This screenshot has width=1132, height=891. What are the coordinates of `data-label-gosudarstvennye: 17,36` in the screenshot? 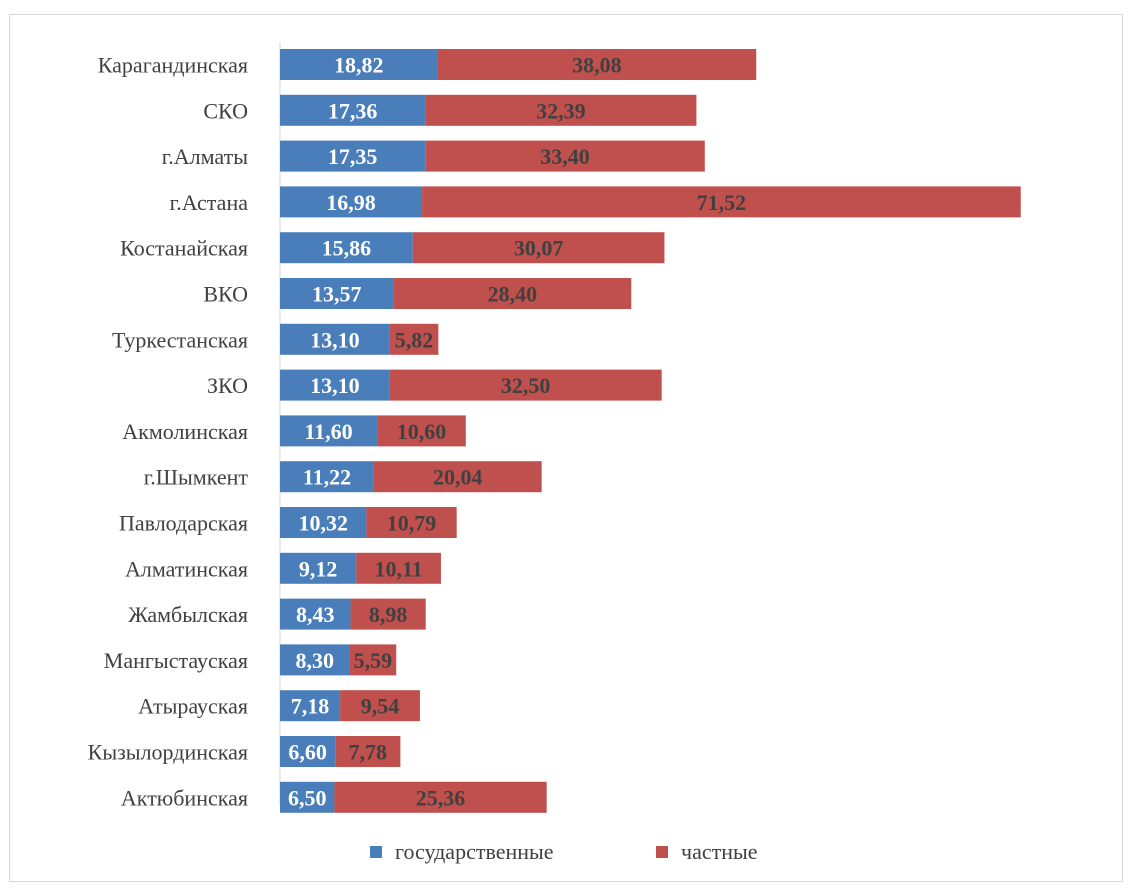 It's located at (353, 110).